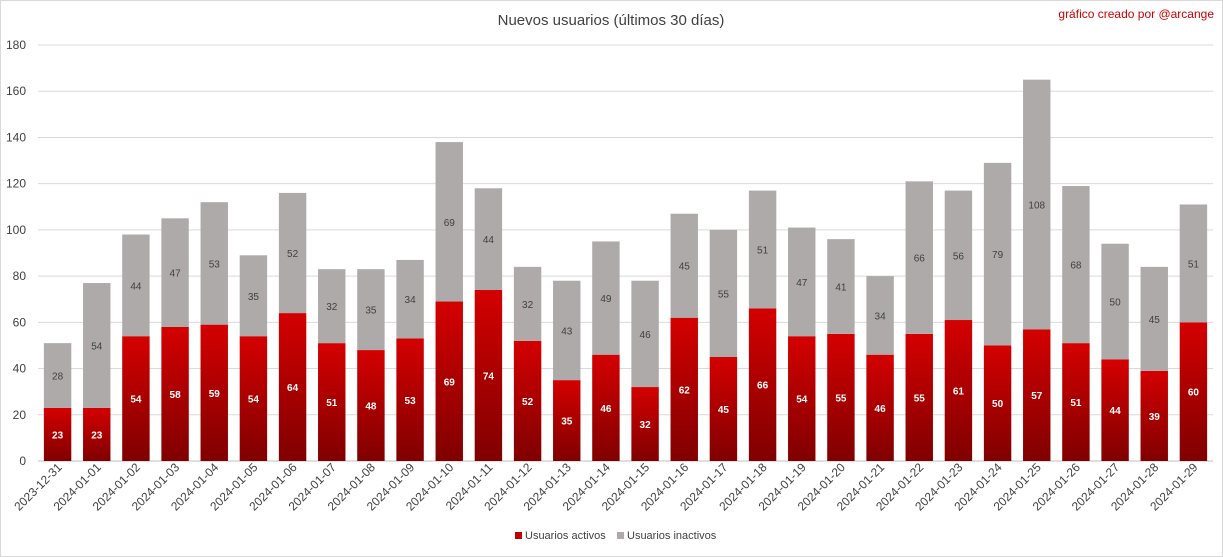  What do you see at coordinates (616, 536) in the screenshot?
I see `legend: Usuarios activos Usuarios inactivos` at bounding box center [616, 536].